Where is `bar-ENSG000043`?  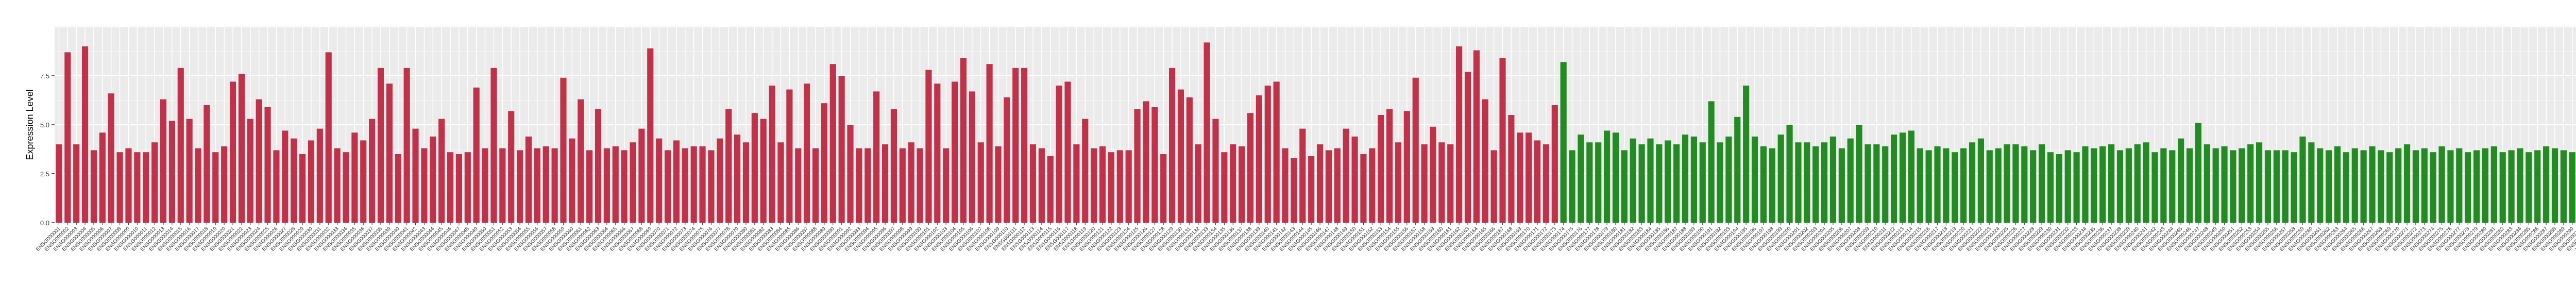 bar-ENSG000043 is located at coordinates (424, 185).